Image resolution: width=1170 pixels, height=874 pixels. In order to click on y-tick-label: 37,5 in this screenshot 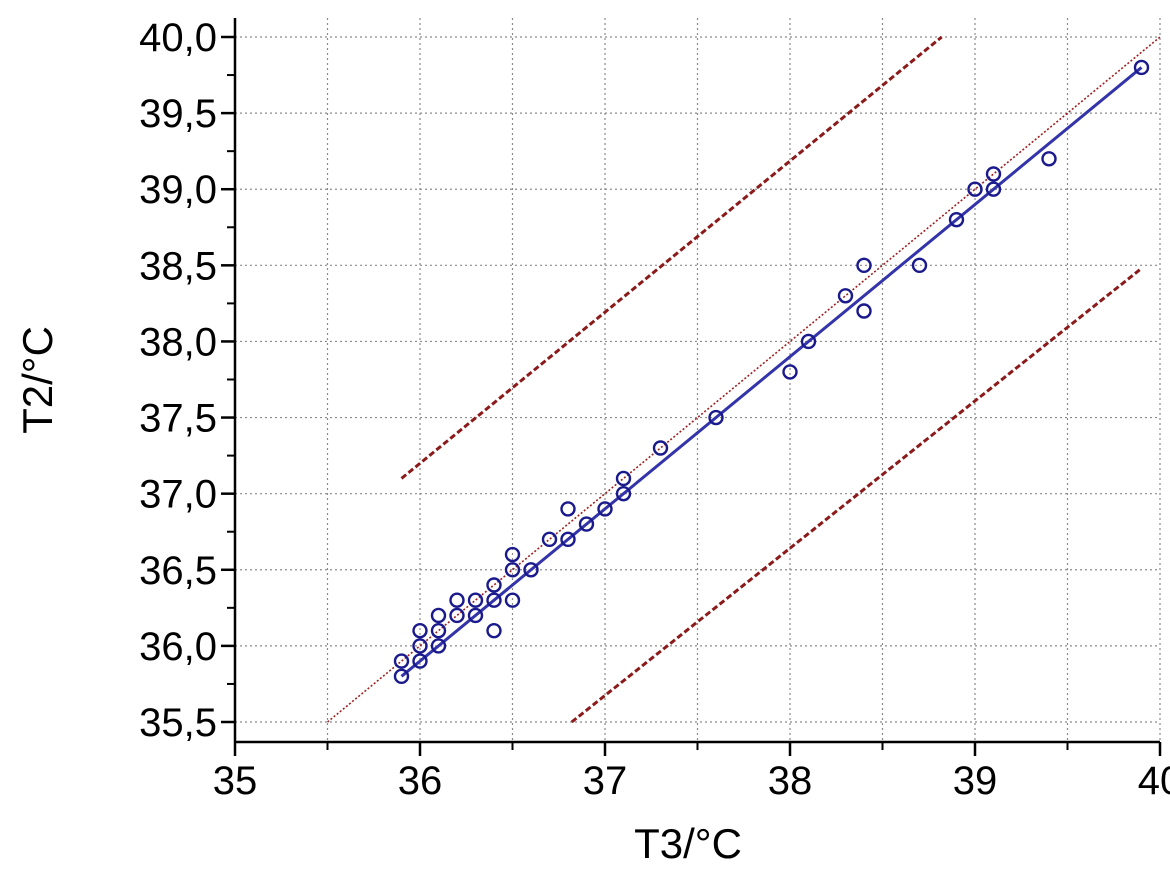, I will do `click(178, 419)`.